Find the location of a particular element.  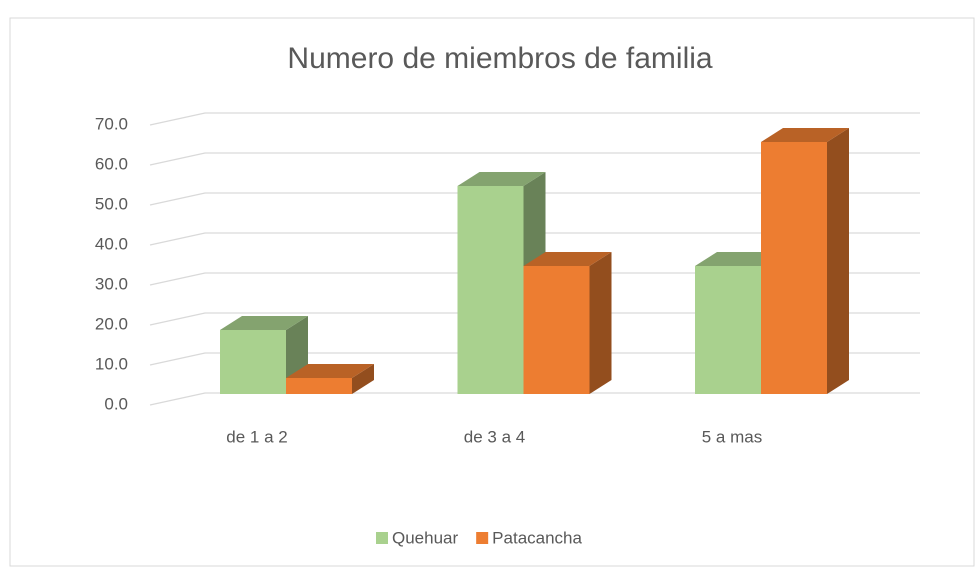

y-tick-label: 10.0 is located at coordinates (111, 363).